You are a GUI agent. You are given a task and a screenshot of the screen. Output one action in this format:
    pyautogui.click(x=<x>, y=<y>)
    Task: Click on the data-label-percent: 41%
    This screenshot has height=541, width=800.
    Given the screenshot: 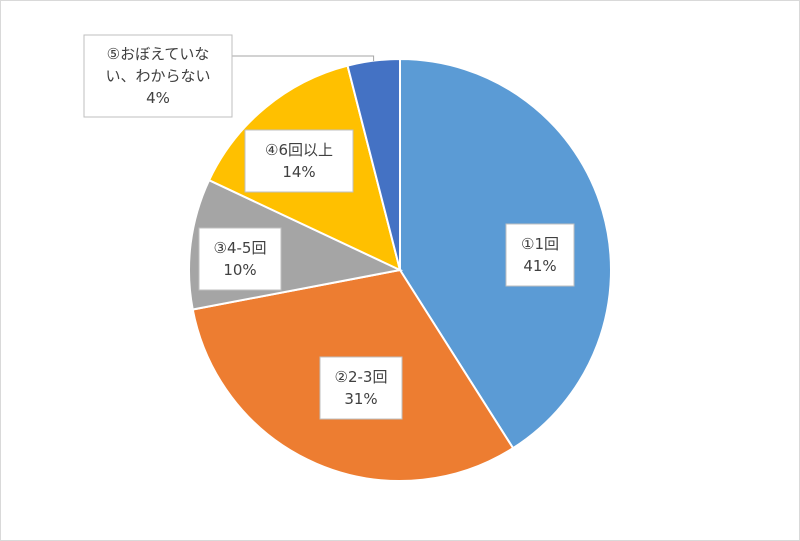 What is the action you would take?
    pyautogui.click(x=539, y=266)
    